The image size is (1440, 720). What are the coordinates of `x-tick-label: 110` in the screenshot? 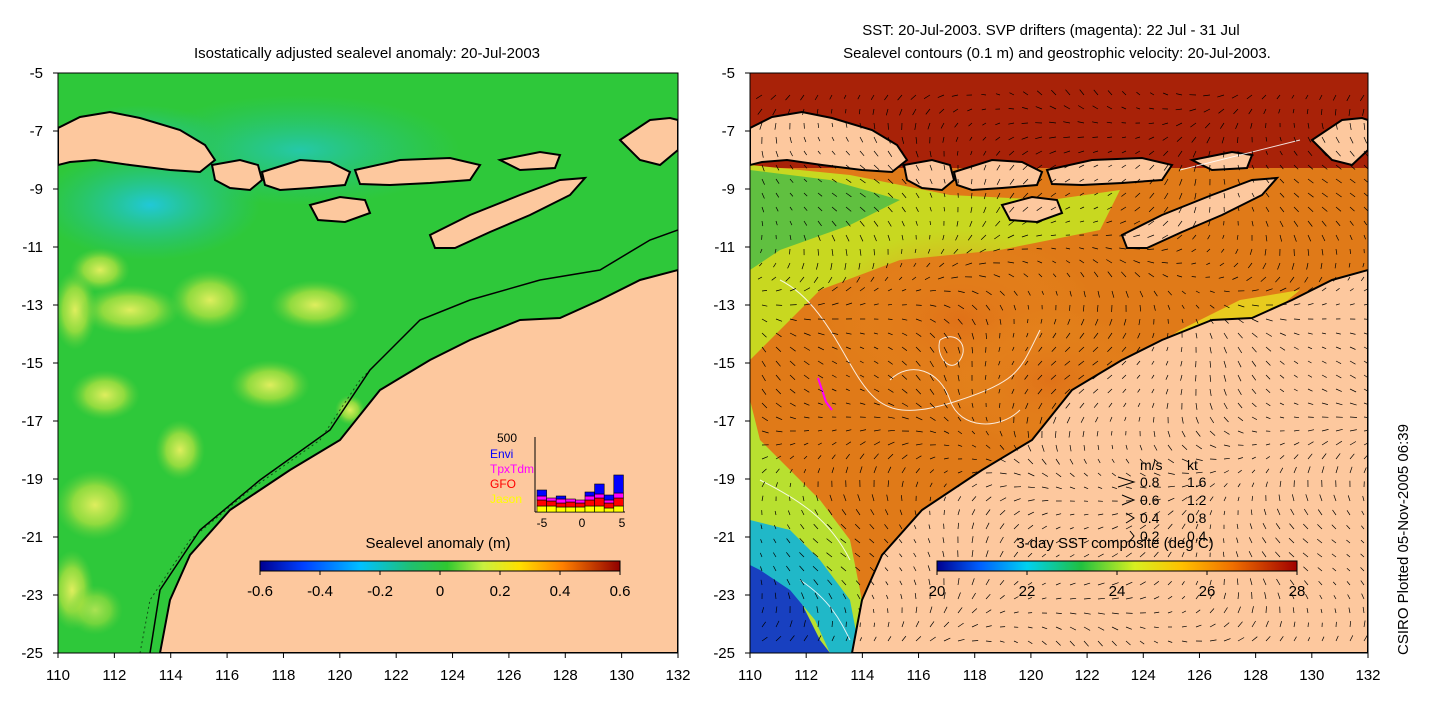 It's located at (58, 675).